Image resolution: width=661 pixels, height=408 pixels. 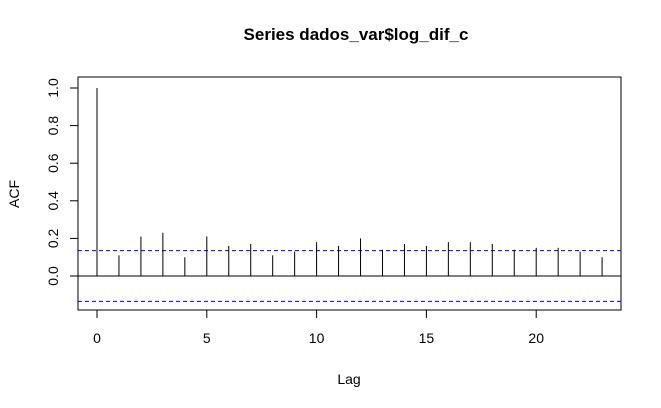 I want to click on y-axis-label: ACF, so click(x=14, y=194).